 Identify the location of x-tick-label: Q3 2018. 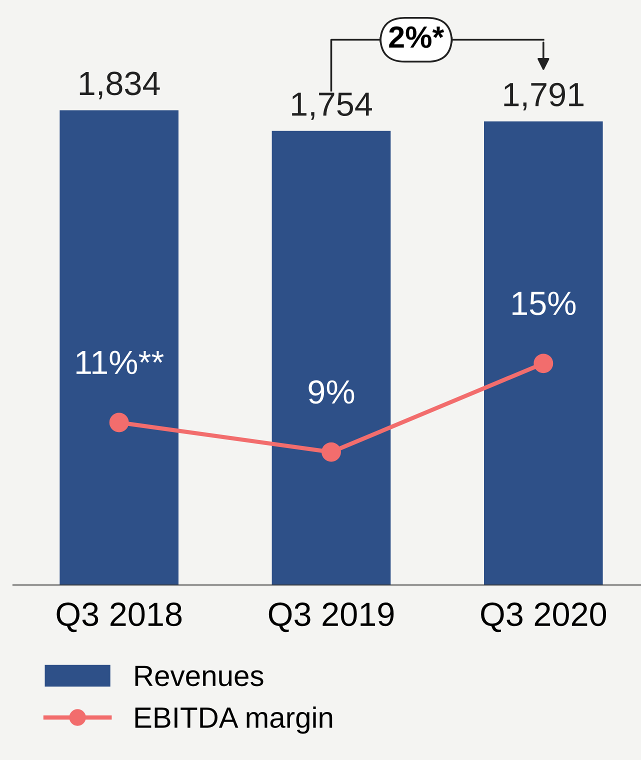
(119, 617).